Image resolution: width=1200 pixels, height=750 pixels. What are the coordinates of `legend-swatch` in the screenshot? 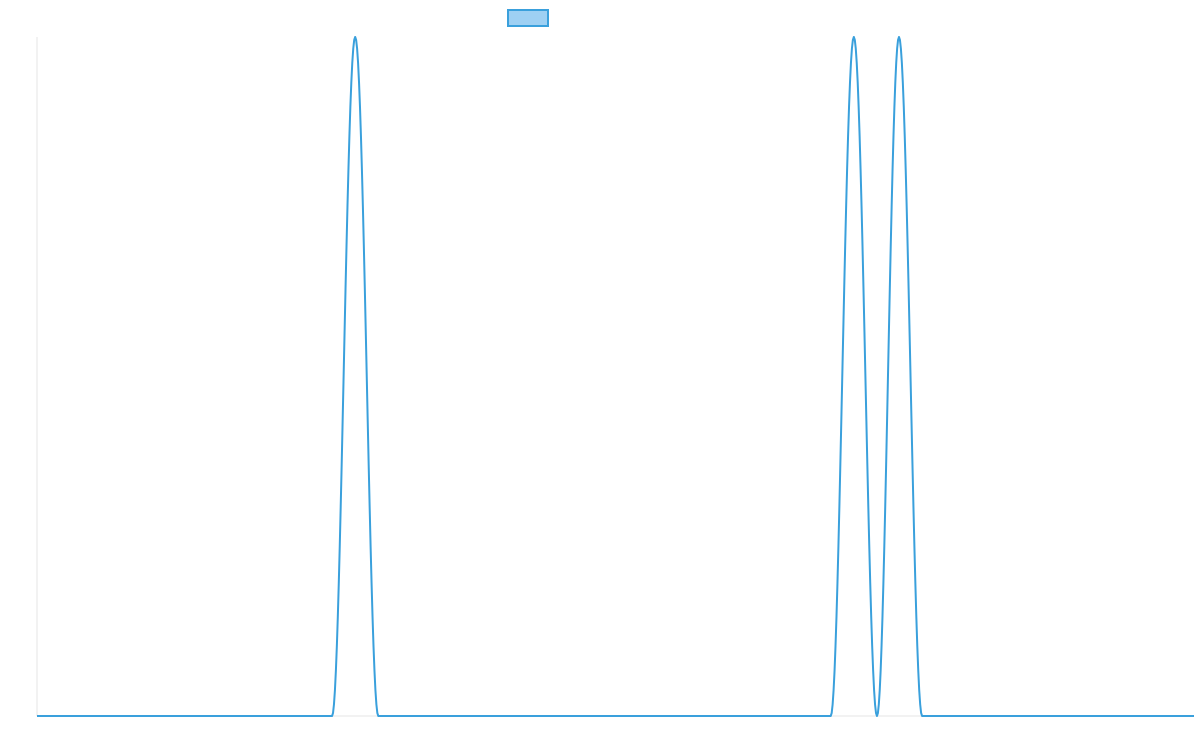 It's located at (528, 18).